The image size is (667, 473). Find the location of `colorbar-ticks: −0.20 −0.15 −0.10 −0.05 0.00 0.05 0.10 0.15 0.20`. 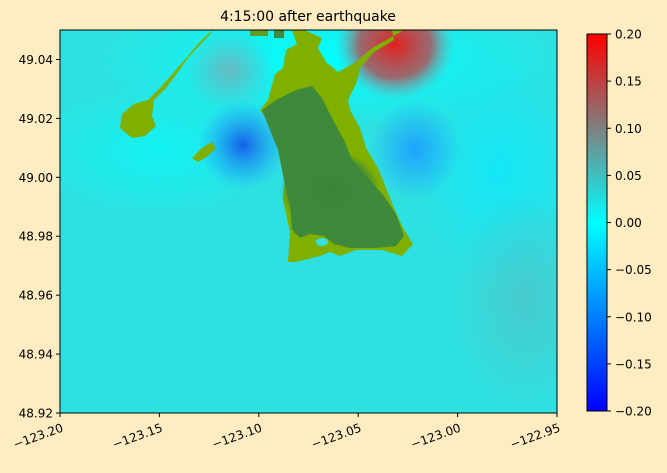

colorbar-ticks: −0.20 −0.15 −0.10 −0.05 0.00 0.05 0.10 0.15 0.20 is located at coordinates (629, 223).